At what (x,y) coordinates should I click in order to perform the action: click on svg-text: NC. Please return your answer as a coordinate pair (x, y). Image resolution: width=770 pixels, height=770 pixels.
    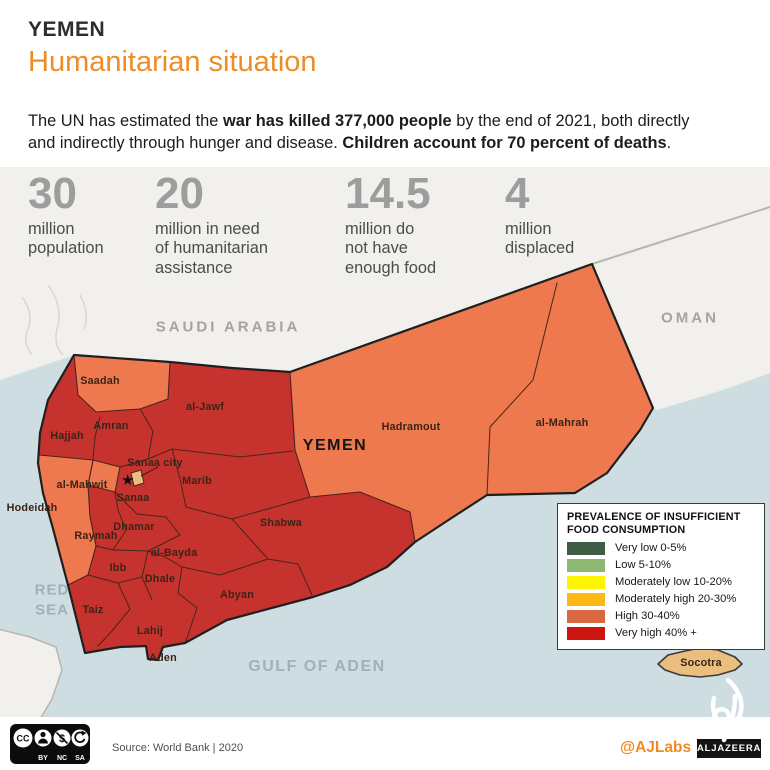
    Looking at the image, I should click on (62, 758).